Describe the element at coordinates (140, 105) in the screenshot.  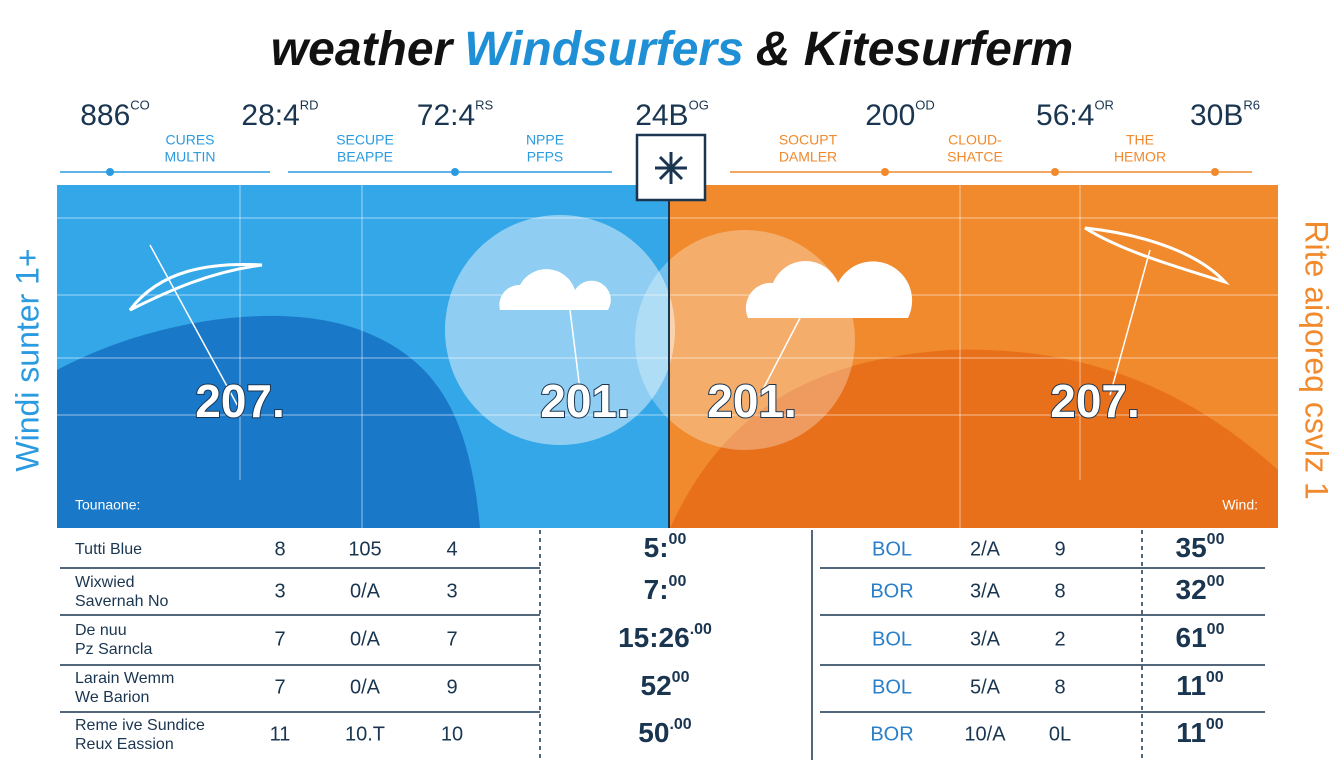
I see `stat-sup: CO` at that location.